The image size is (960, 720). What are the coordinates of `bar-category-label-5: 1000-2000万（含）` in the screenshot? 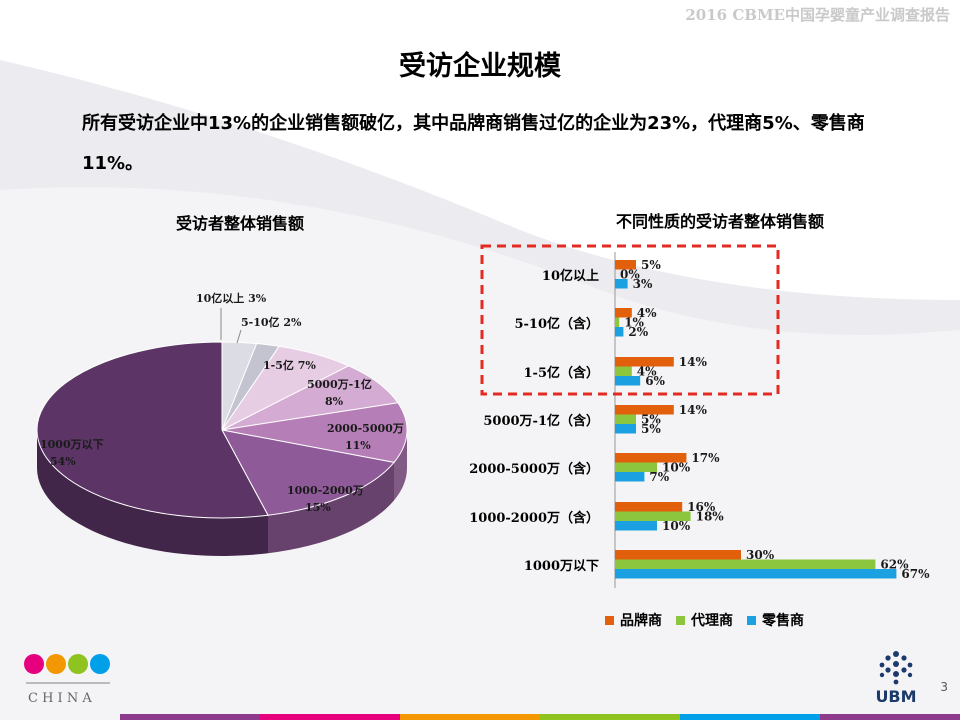 It's located at (534, 518).